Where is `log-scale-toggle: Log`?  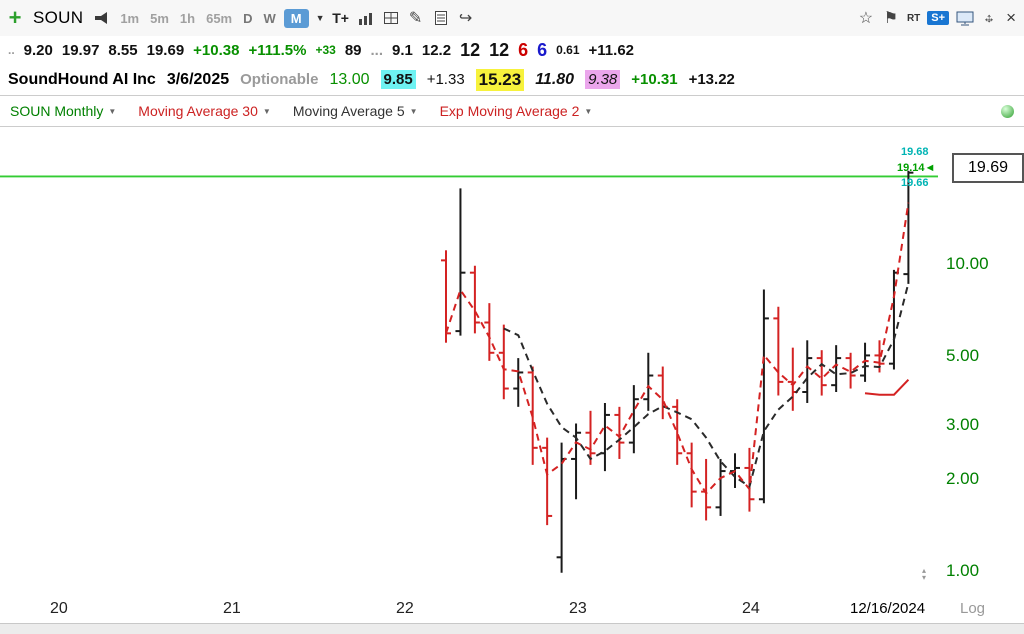 log-scale-toggle: Log is located at coordinates (973, 608).